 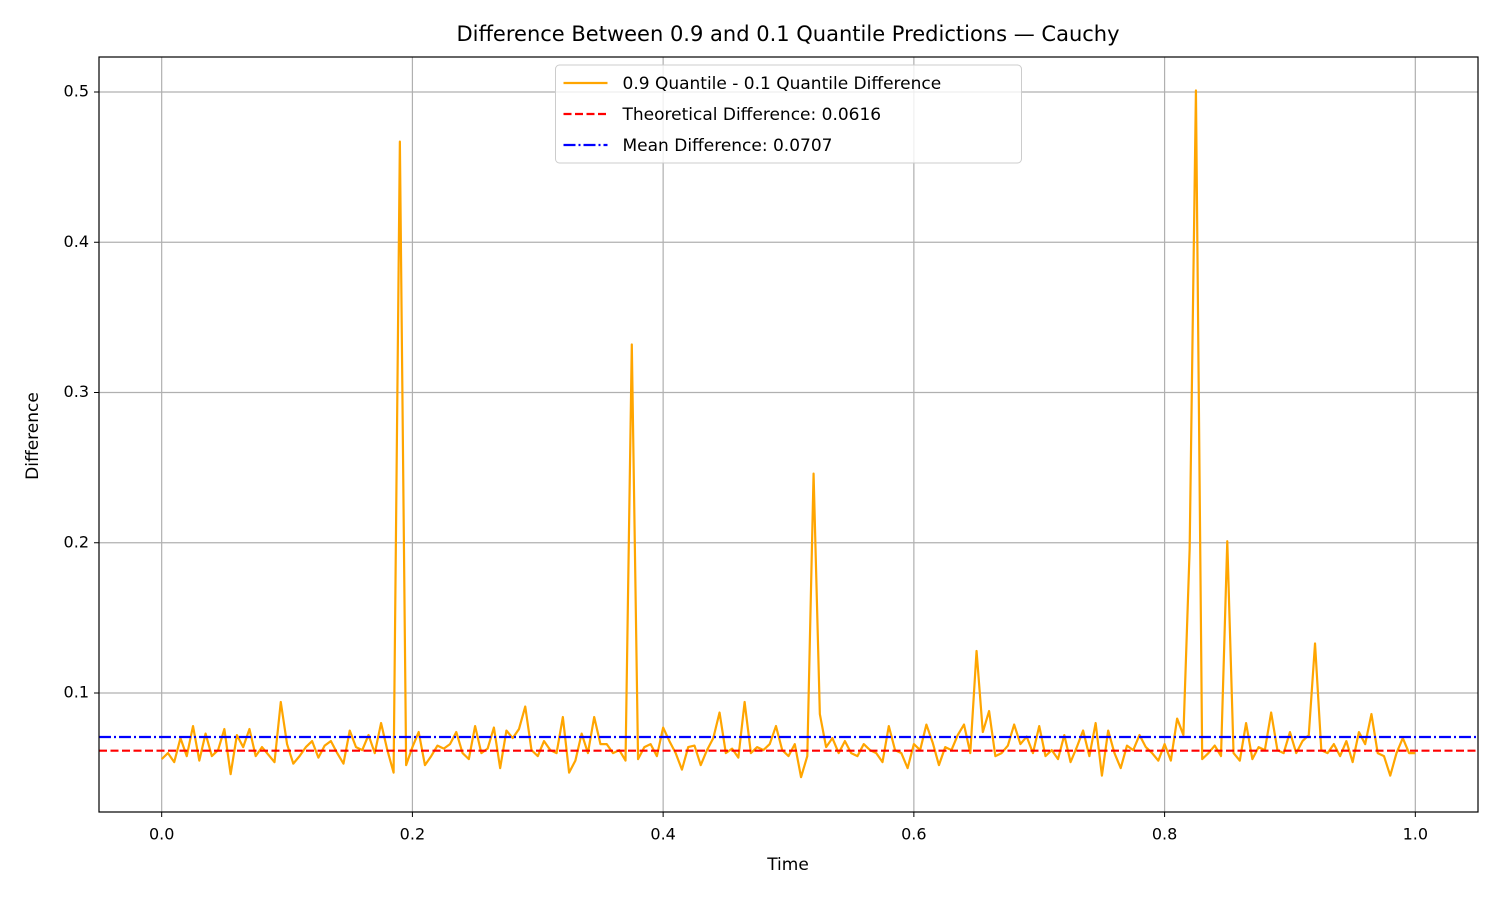 What do you see at coordinates (1415, 834) in the screenshot?
I see `x-tick-label: 1.0` at bounding box center [1415, 834].